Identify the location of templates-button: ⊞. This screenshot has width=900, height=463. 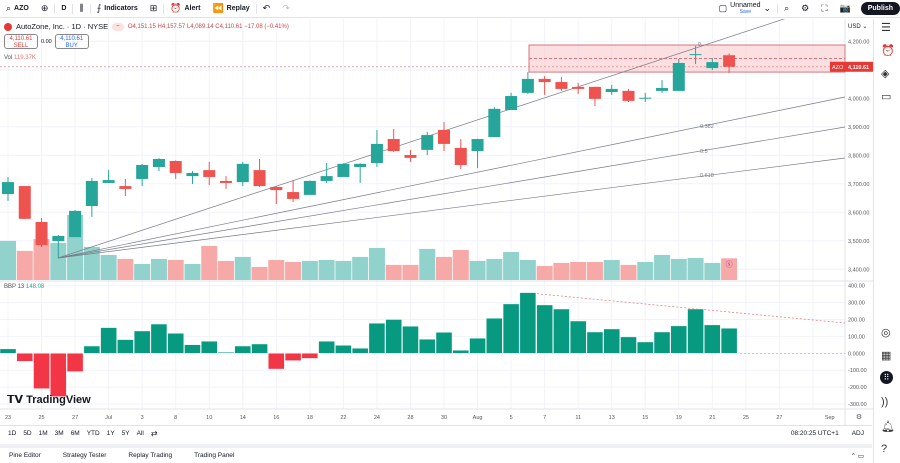
(154, 9).